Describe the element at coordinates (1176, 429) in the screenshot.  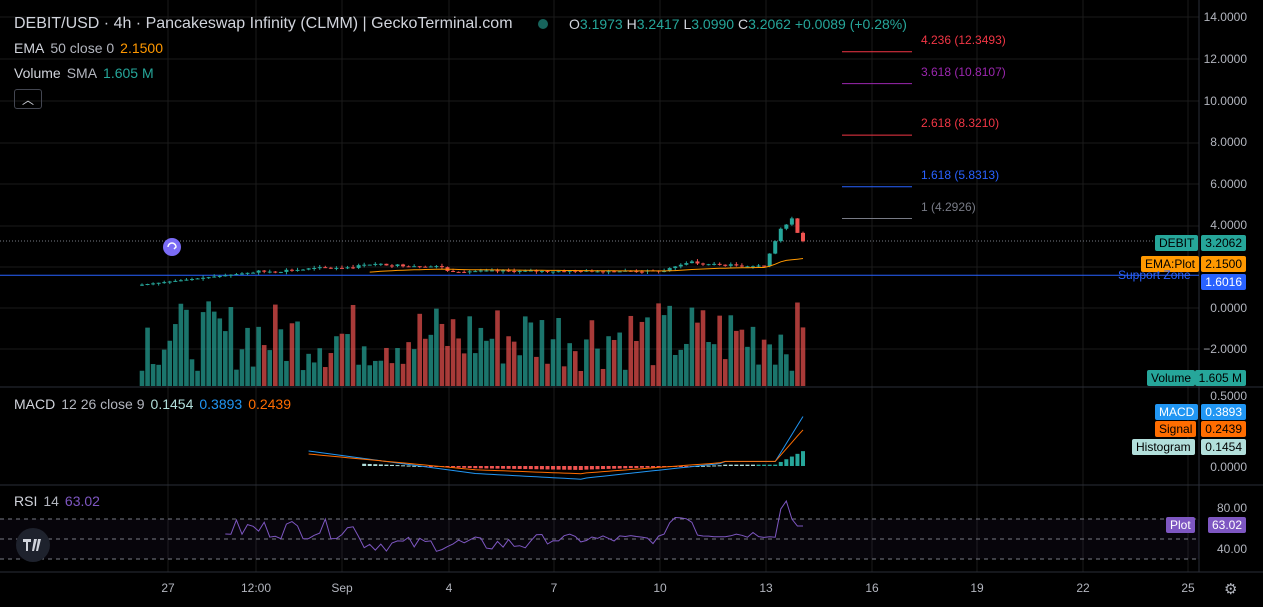
I see `signal-name-tag: Signal` at that location.